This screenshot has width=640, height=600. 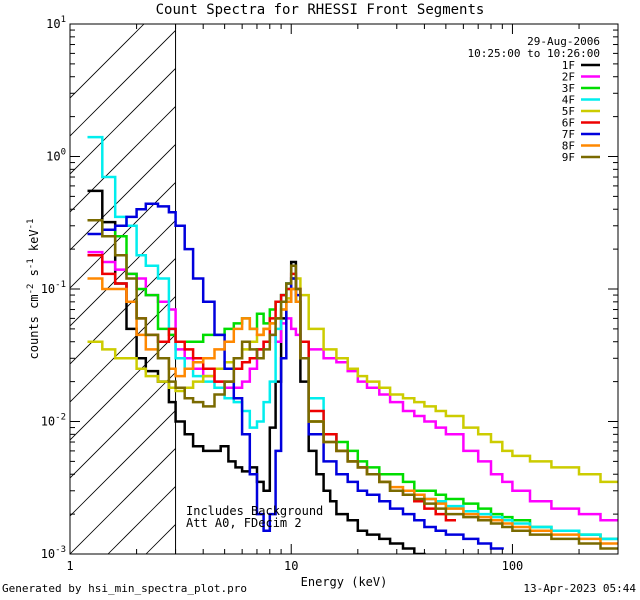 I want to click on legend-label-1F: 1F, so click(x=568, y=65).